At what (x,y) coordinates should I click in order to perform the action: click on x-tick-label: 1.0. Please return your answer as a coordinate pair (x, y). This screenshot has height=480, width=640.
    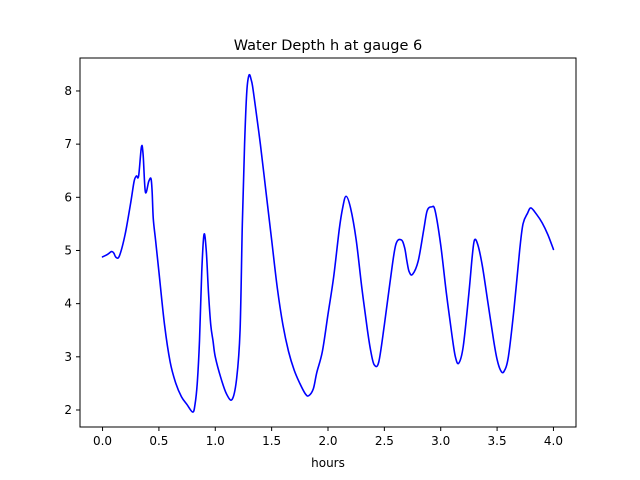
    Looking at the image, I should click on (215, 441).